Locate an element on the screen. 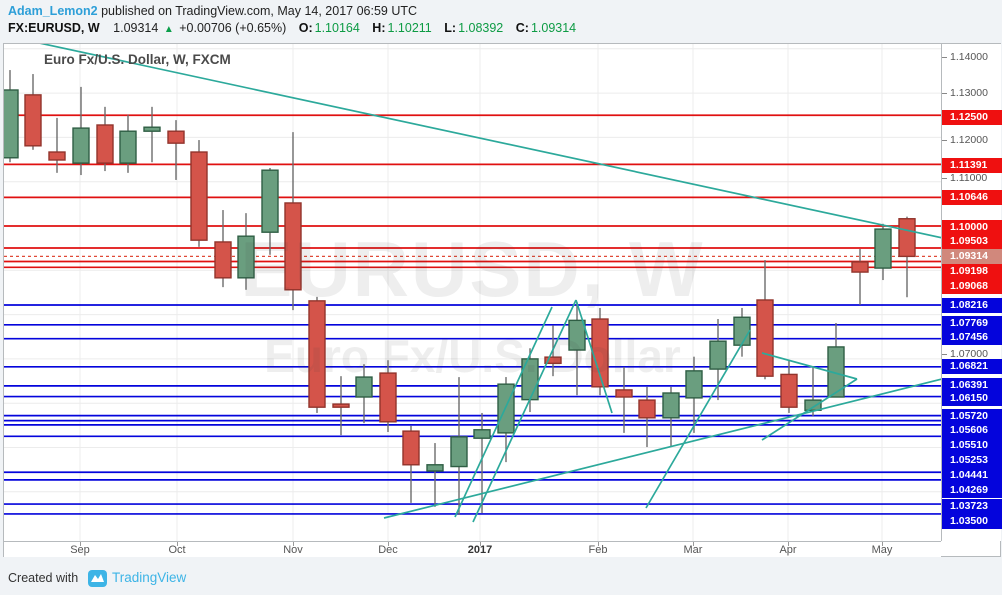 This screenshot has width=1002, height=595. support-price-label: 1.05720 is located at coordinates (972, 416).